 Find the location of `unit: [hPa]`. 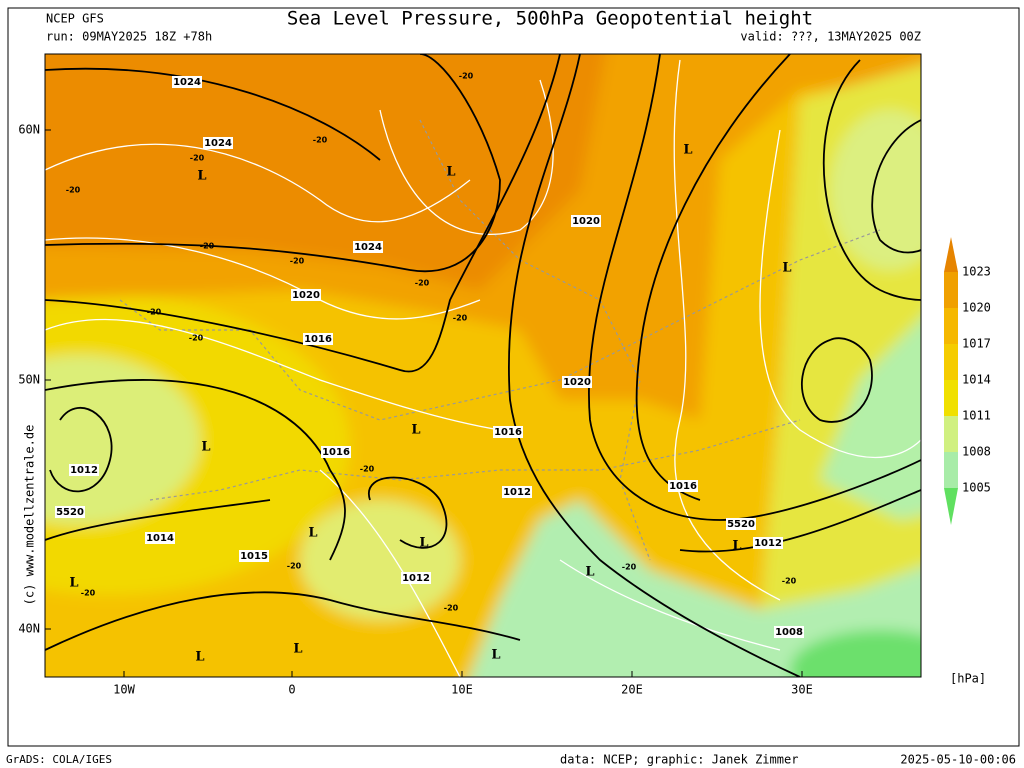

unit: [hPa] is located at coordinates (968, 679).